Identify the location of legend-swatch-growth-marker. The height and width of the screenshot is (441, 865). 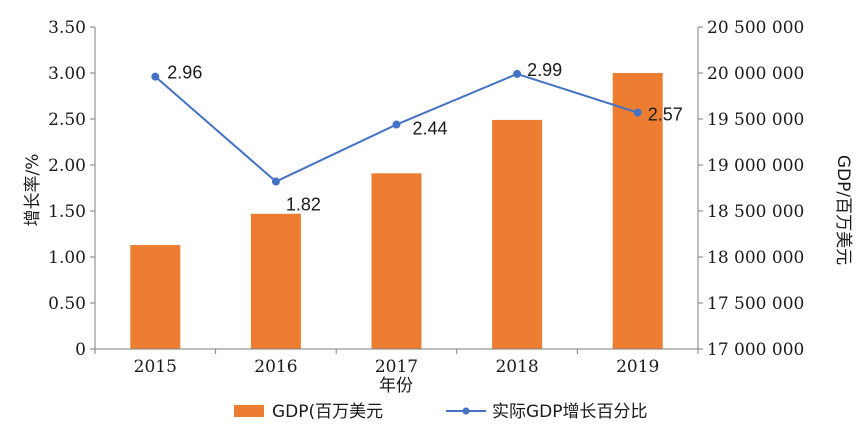
(466, 411).